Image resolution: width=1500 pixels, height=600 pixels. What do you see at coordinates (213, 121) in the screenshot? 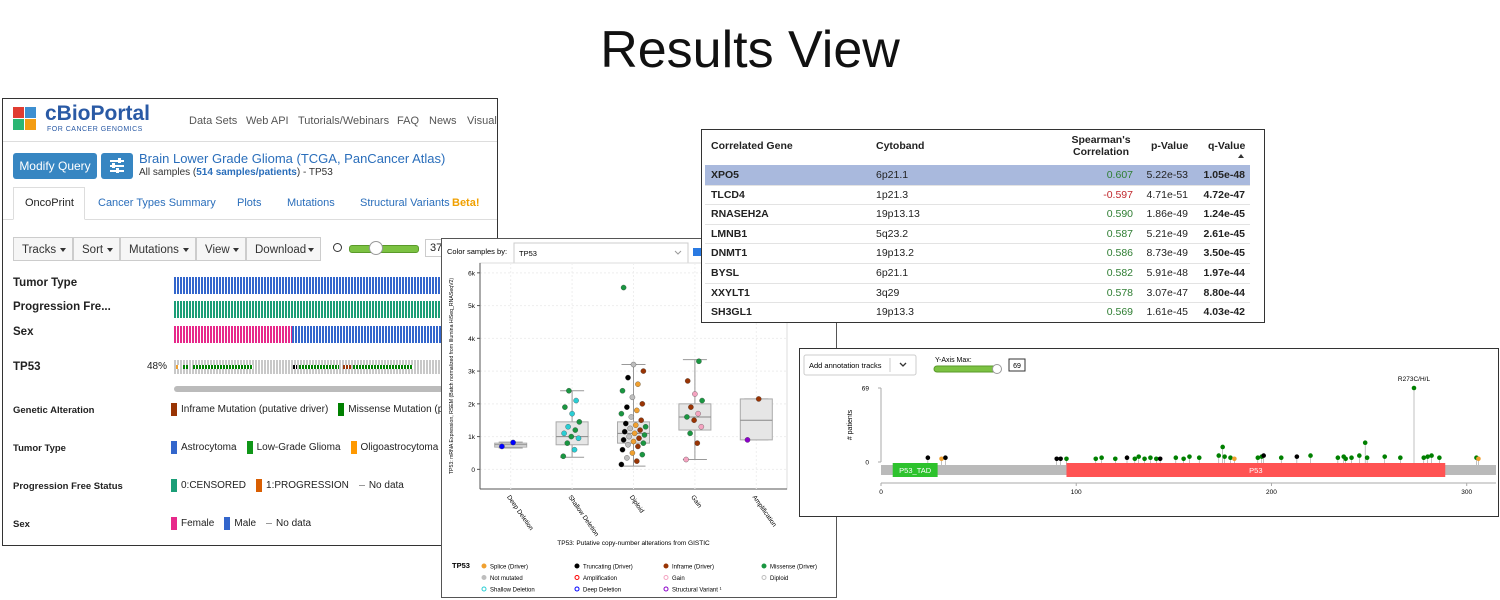
I see `nav-link: Data Sets` at bounding box center [213, 121].